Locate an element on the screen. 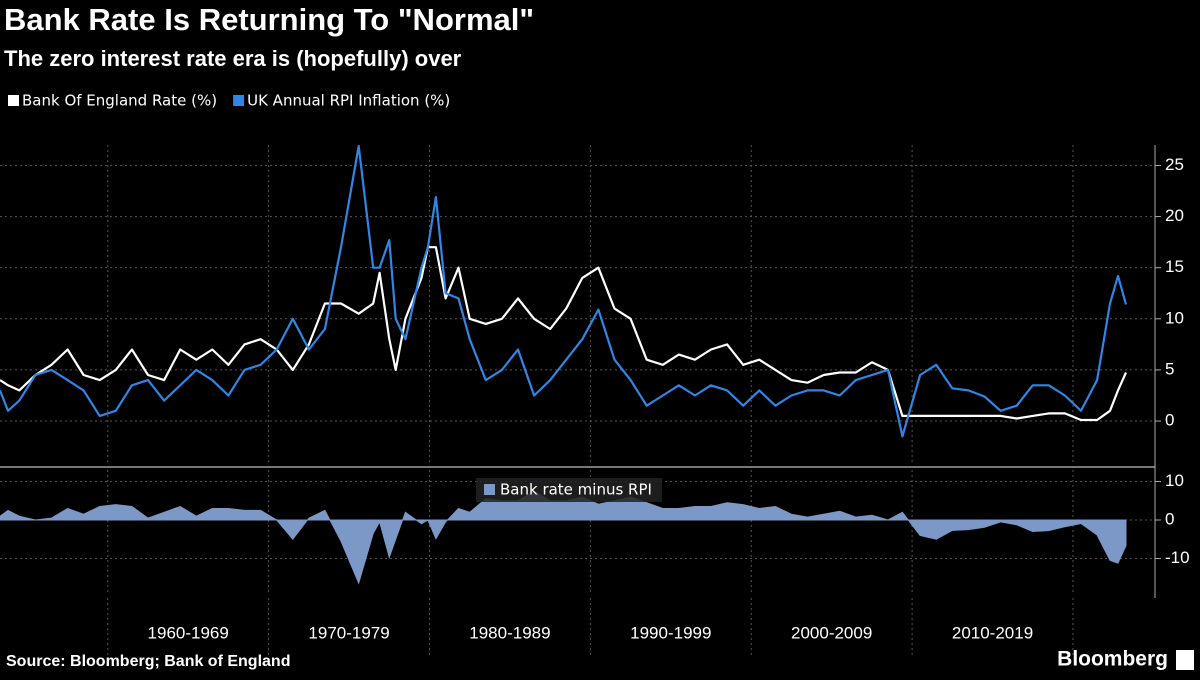 Image resolution: width=1200 pixels, height=680 pixels. y-tick-label: 25 is located at coordinates (1174, 164).